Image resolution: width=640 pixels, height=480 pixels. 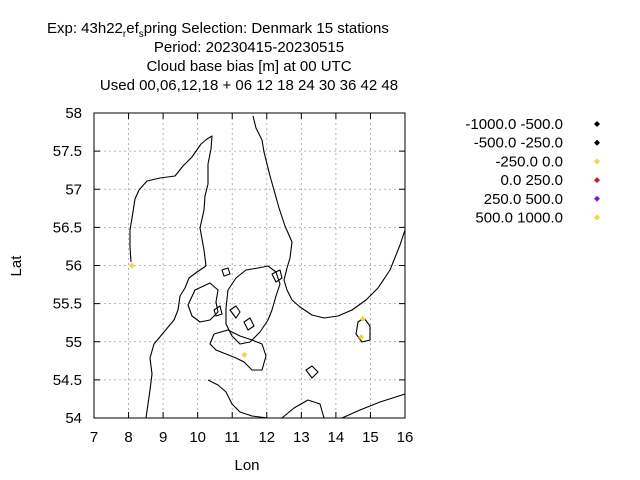 I want to click on chart-title-line3: Cloud base bias [m] at 00 UTC, so click(x=248, y=66).